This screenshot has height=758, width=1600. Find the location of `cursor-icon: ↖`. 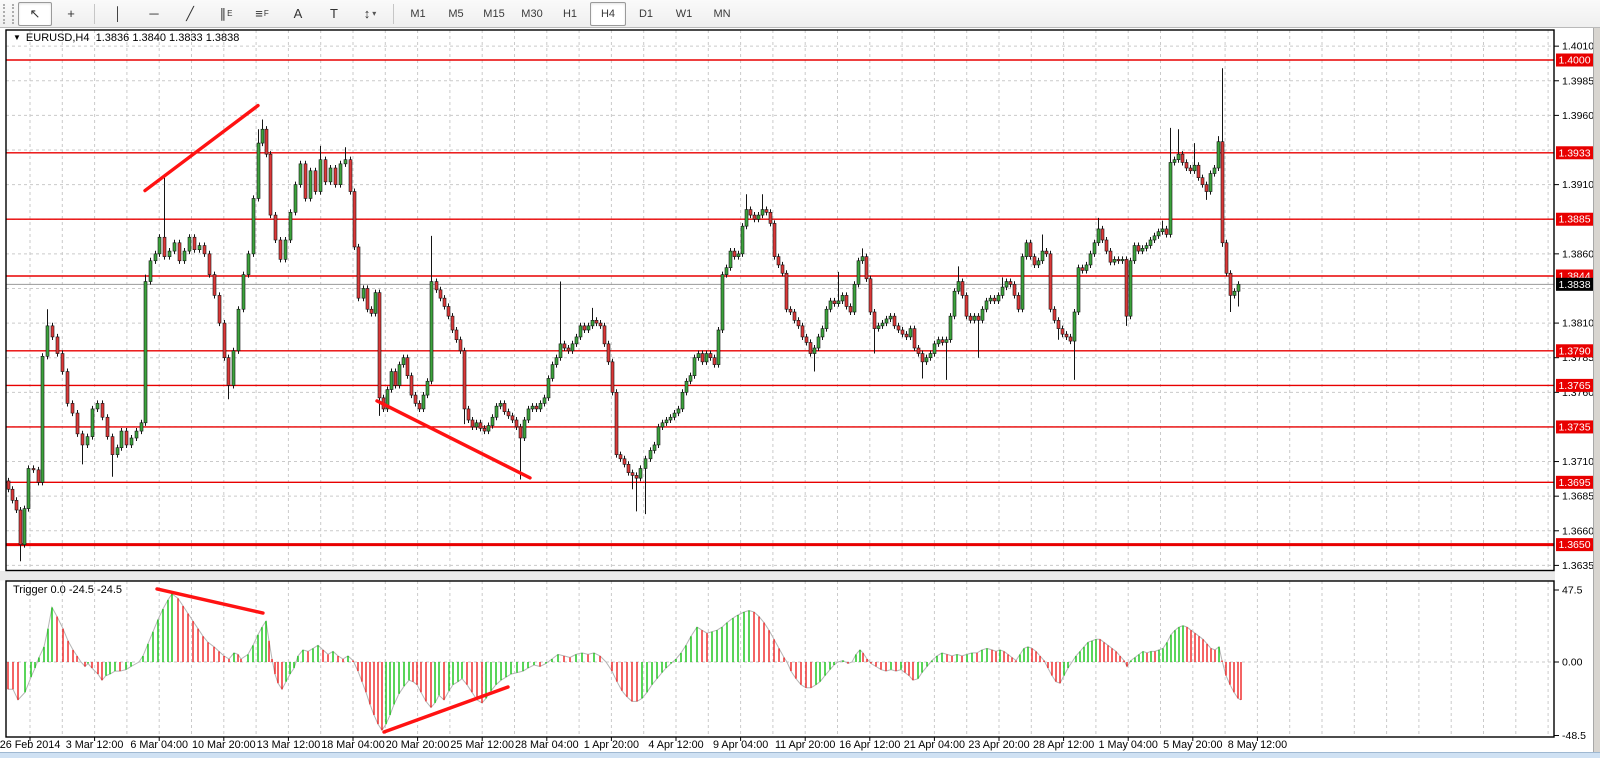

cursor-icon: ↖ is located at coordinates (35, 13).